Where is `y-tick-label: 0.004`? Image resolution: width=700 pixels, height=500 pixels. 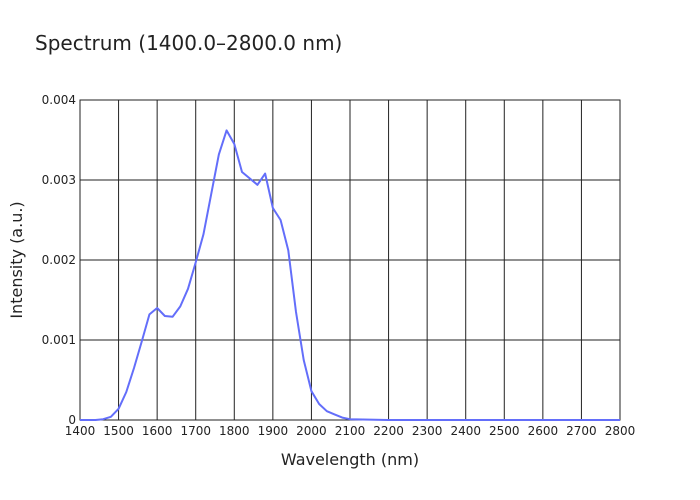 y-tick-label: 0.004 is located at coordinates (59, 100).